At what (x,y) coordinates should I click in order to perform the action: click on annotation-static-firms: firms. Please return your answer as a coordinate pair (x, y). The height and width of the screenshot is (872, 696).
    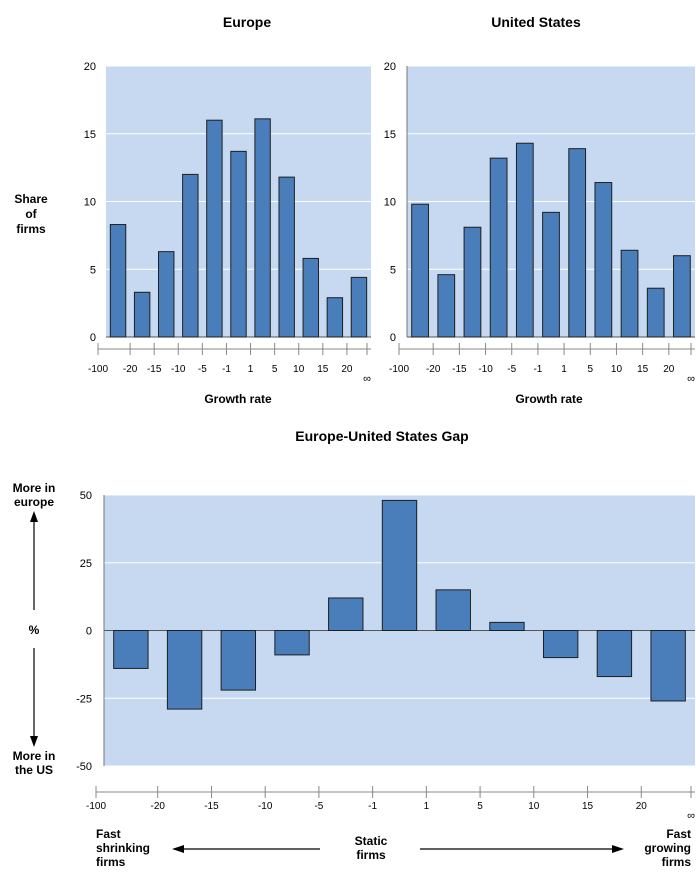
    Looking at the image, I should click on (371, 855).